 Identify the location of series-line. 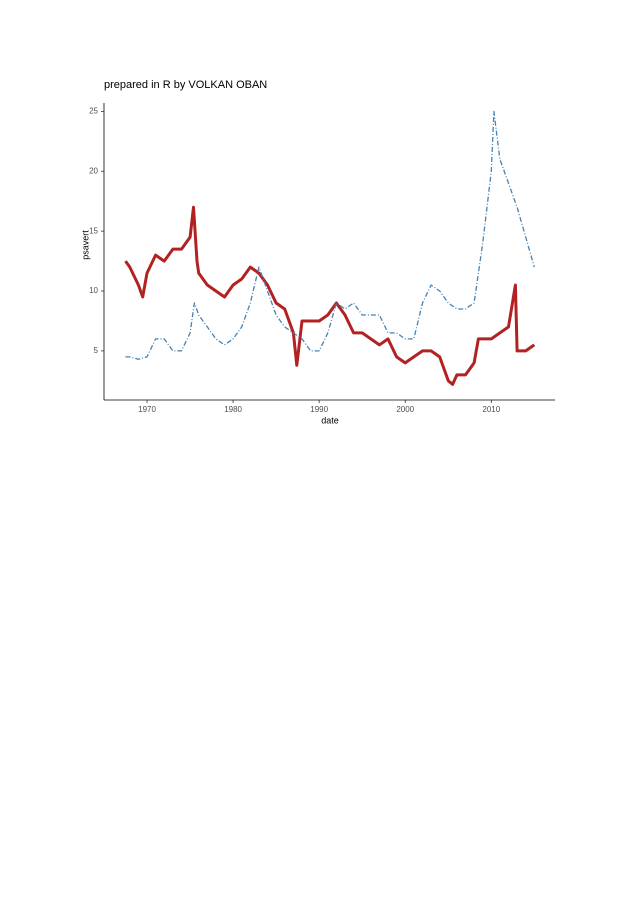
(330, 295).